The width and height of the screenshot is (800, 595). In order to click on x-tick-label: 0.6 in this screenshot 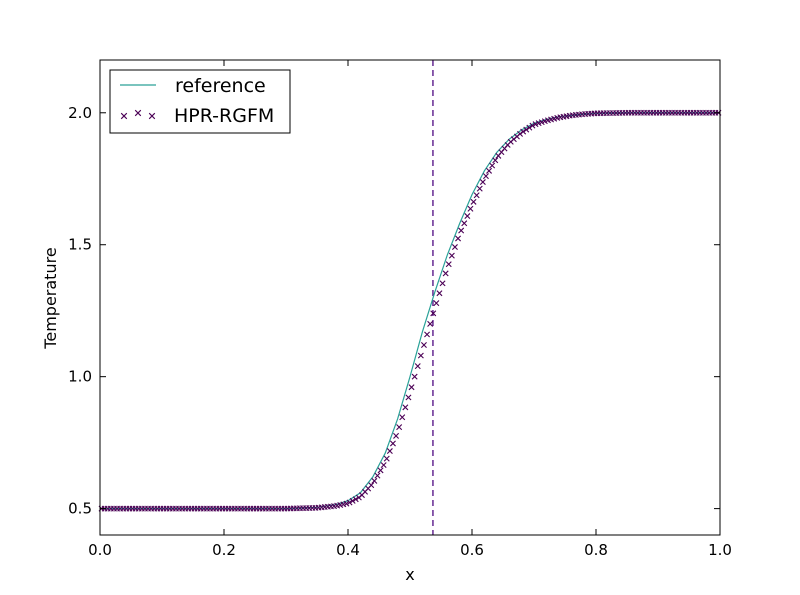, I will do `click(472, 550)`.